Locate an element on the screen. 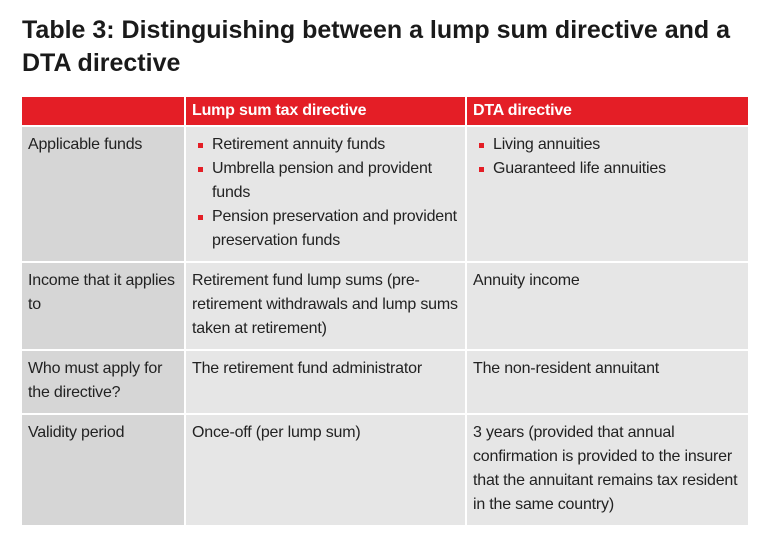 Image resolution: width=764 pixels, height=547 pixels. cell: Annuity income is located at coordinates (608, 305).